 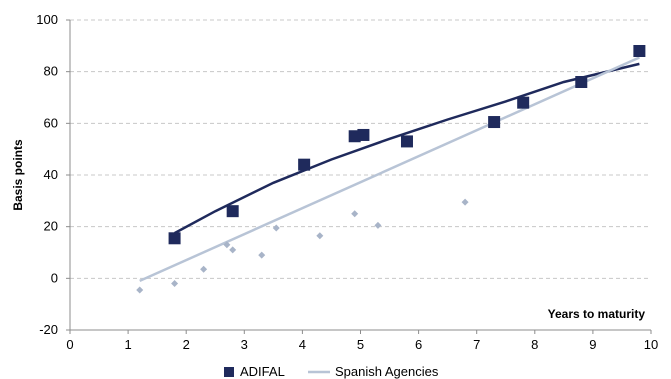 I want to click on x-tick-label: 2, so click(x=186, y=344).